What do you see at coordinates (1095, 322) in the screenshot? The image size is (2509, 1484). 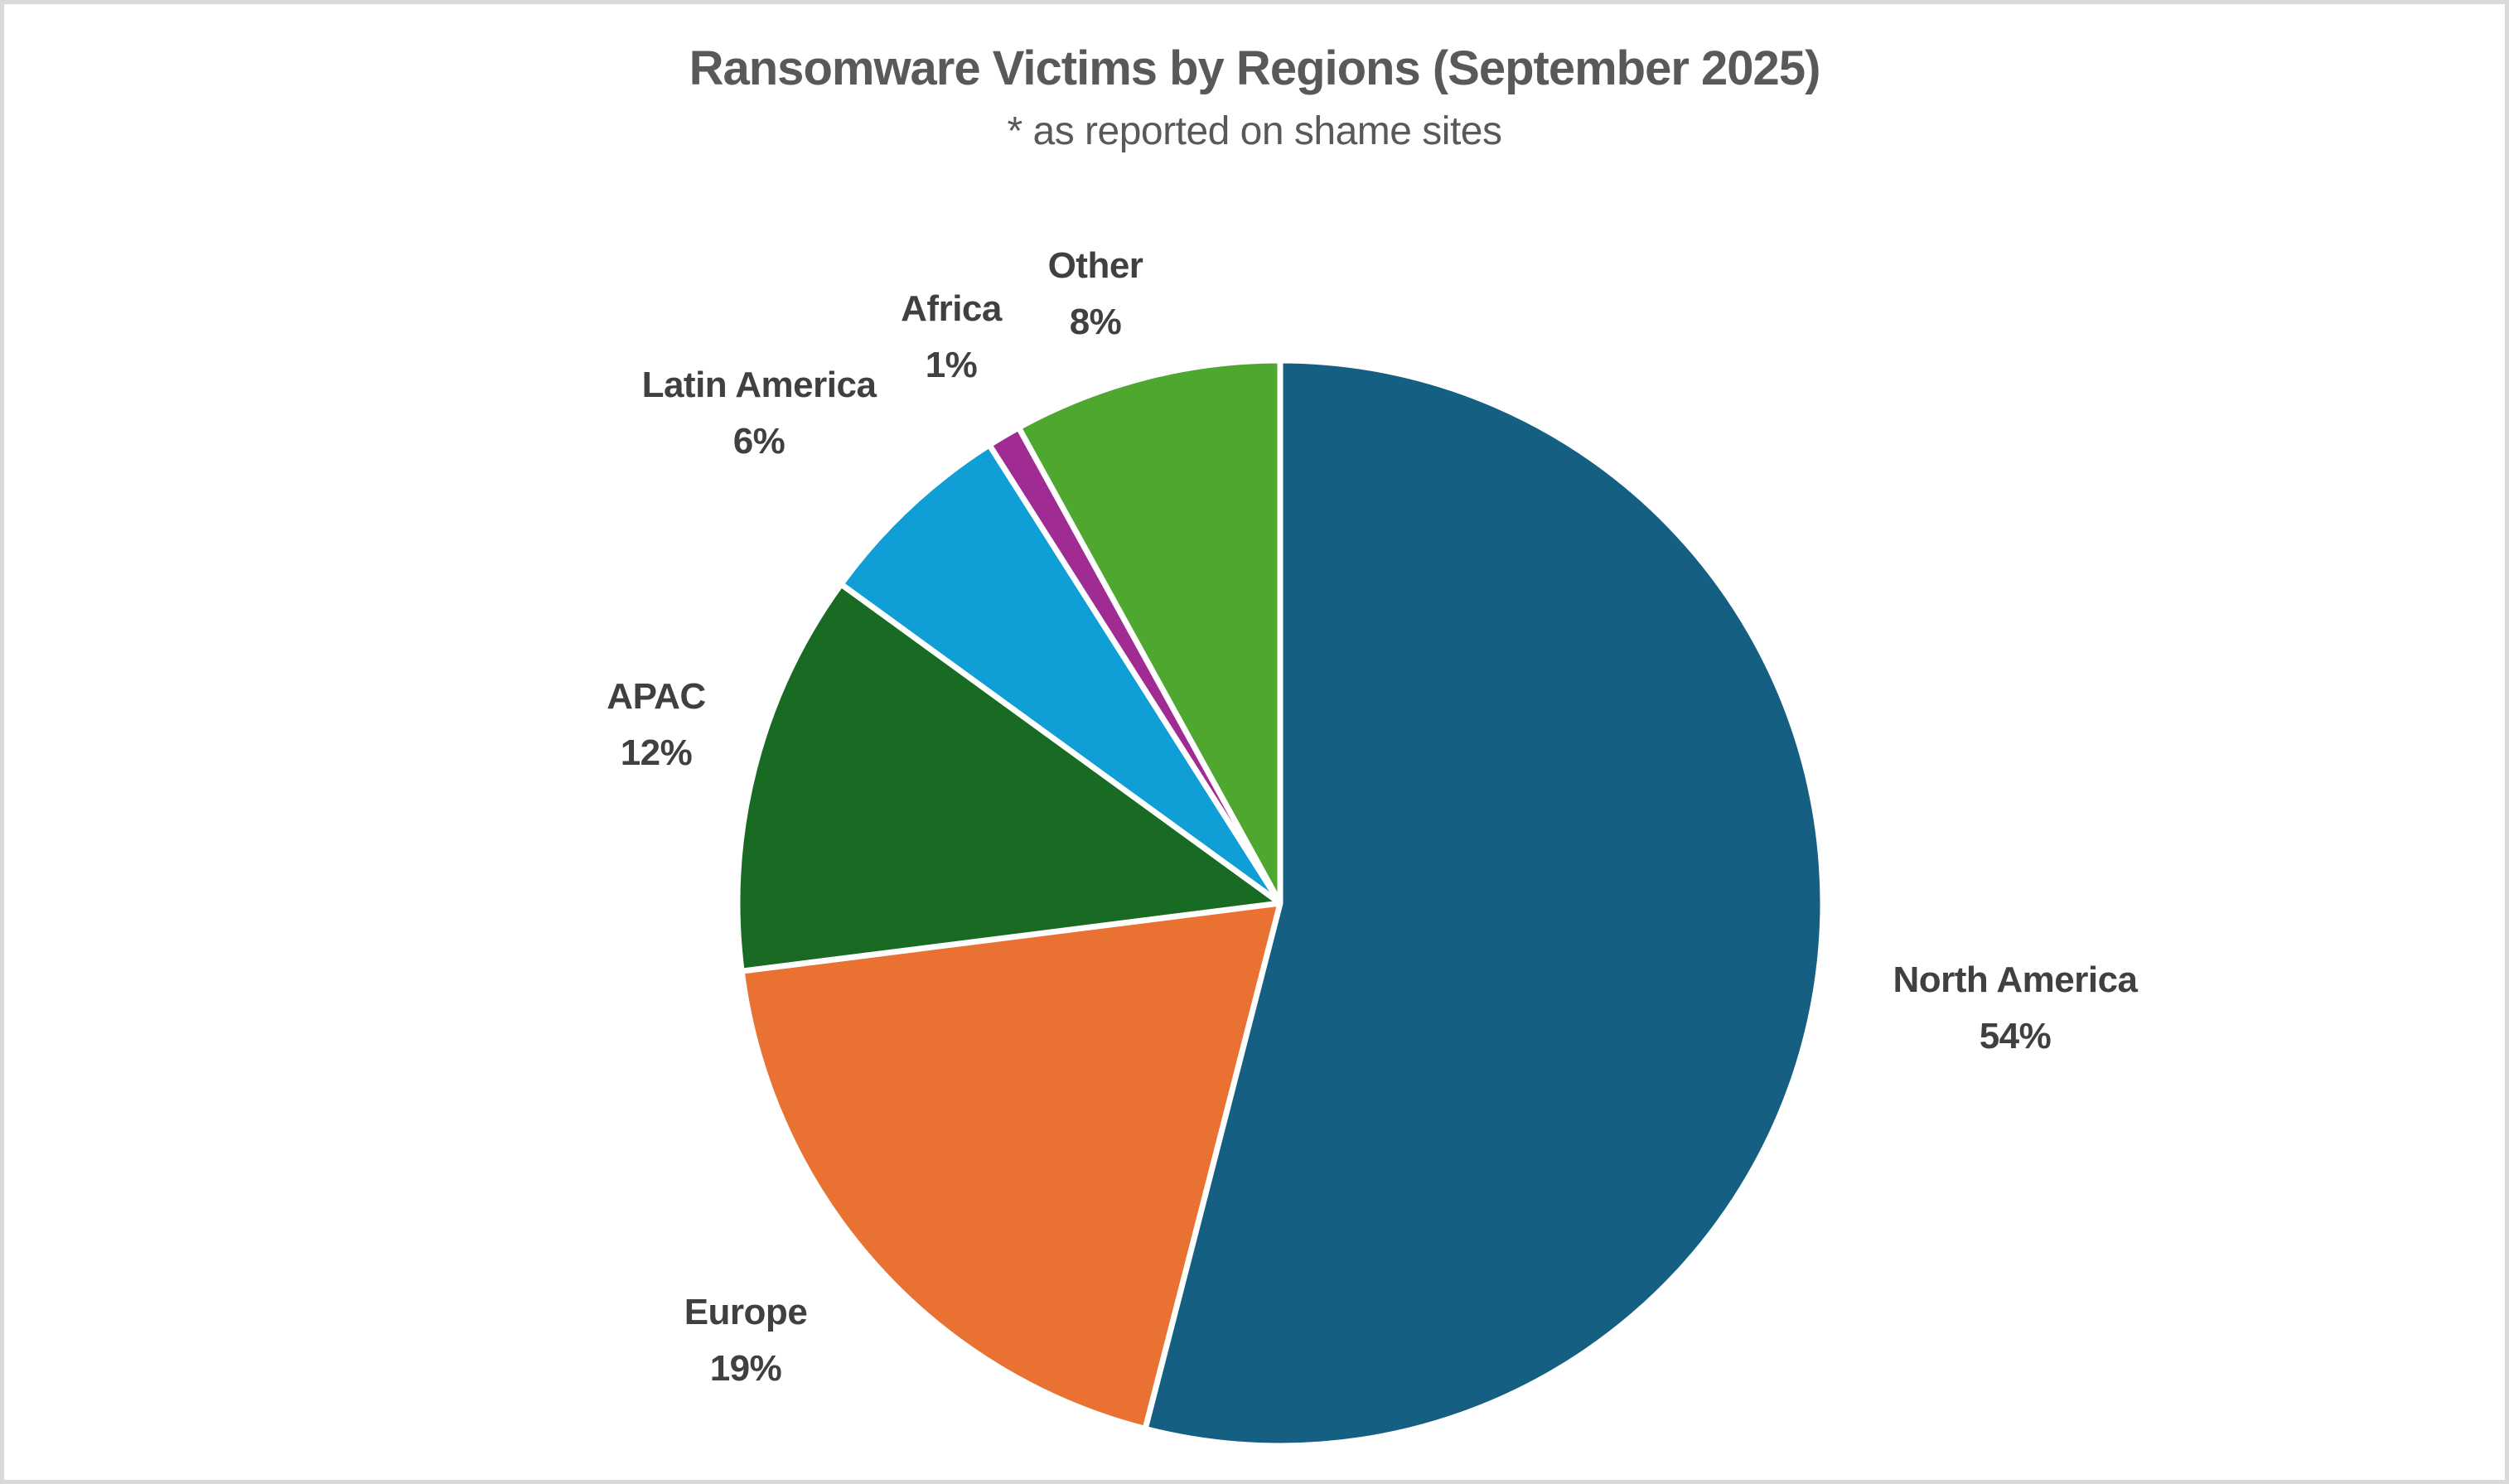 I see `slice-percent: 8%` at bounding box center [1095, 322].